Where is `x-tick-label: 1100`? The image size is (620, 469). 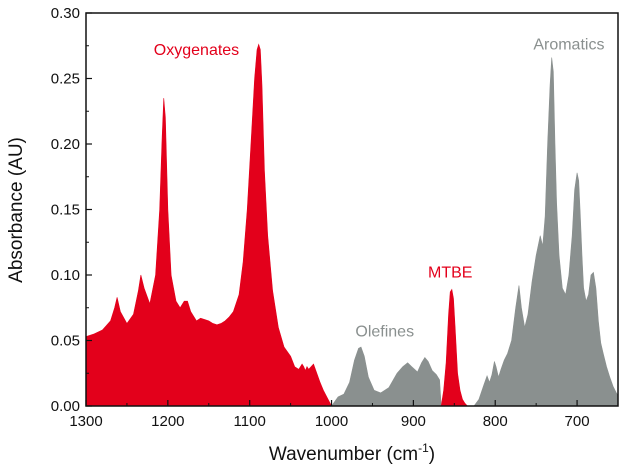 x-tick-label: 1100 is located at coordinates (250, 421).